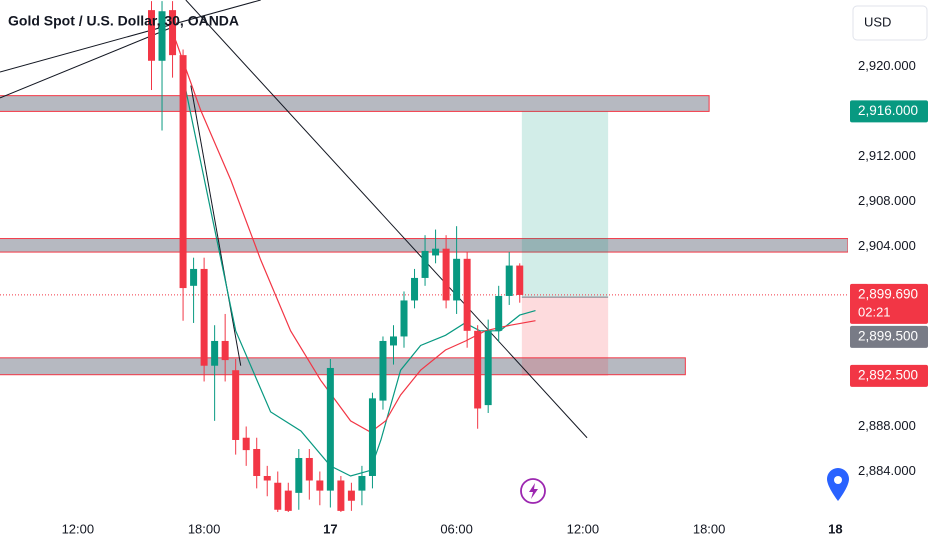 The height and width of the screenshot is (550, 932). Describe the element at coordinates (877, 21) in the screenshot. I see `currency: USD` at that location.